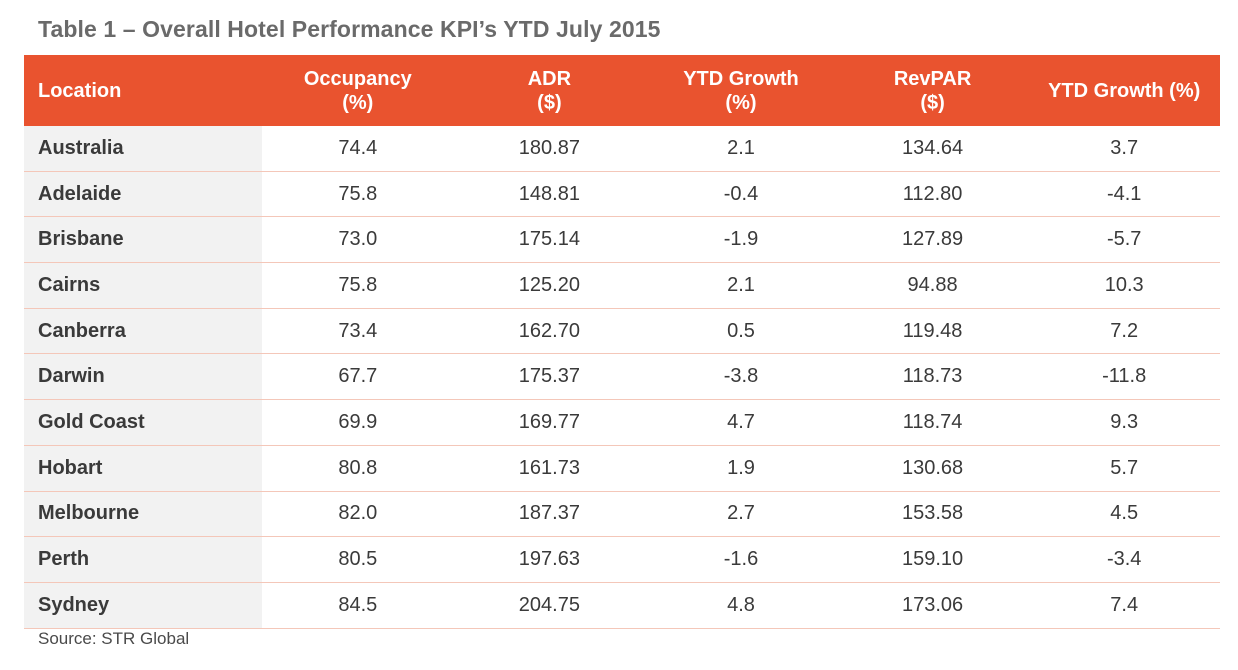 The width and height of the screenshot is (1238, 670). Describe the element at coordinates (114, 638) in the screenshot. I see `source-note: Source: STR Global` at that location.